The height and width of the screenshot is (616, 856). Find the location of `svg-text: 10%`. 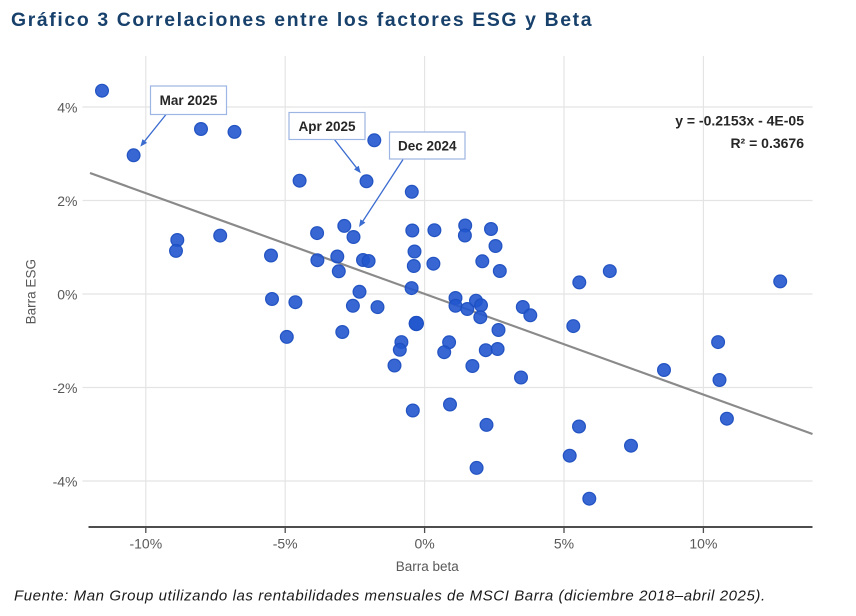

svg-text: 10% is located at coordinates (703, 543).